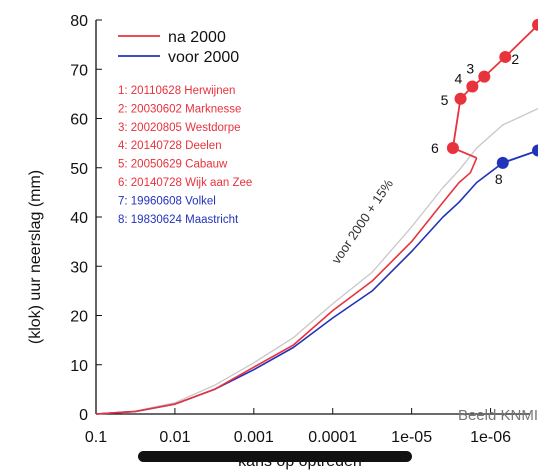  I want to click on x-tick-label: 1e-05, so click(411, 437).